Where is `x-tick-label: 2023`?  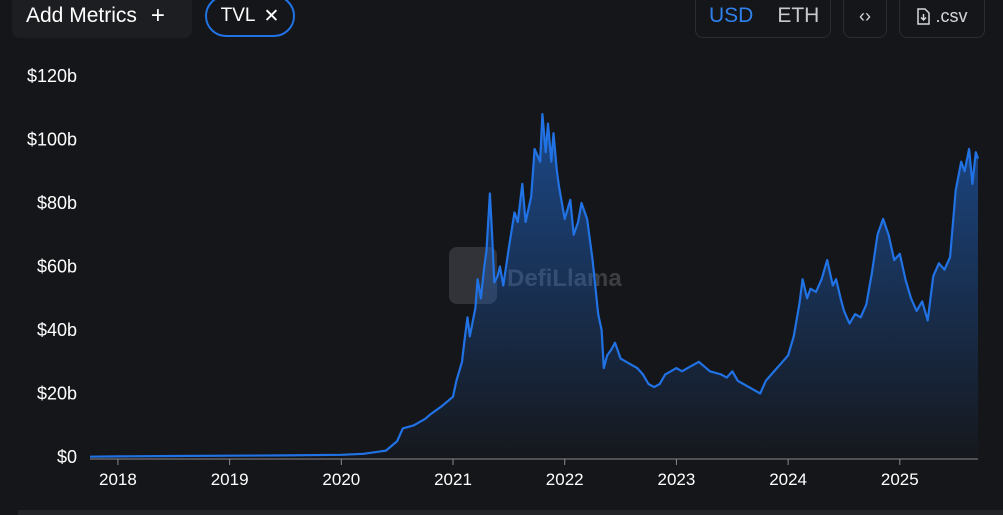 x-tick-label: 2023 is located at coordinates (677, 479).